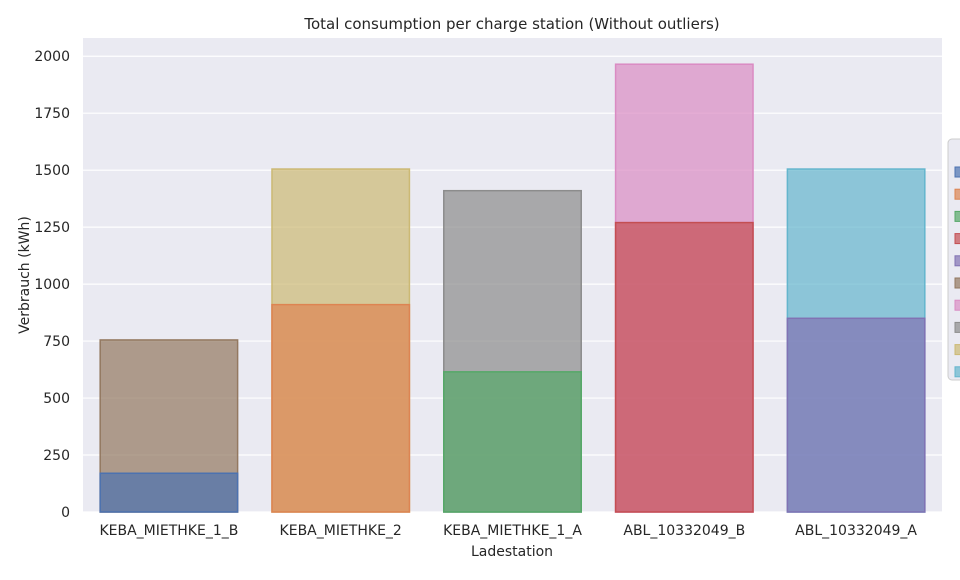  What do you see at coordinates (52, 114) in the screenshot?
I see `y-tick-label: 1750` at bounding box center [52, 114].